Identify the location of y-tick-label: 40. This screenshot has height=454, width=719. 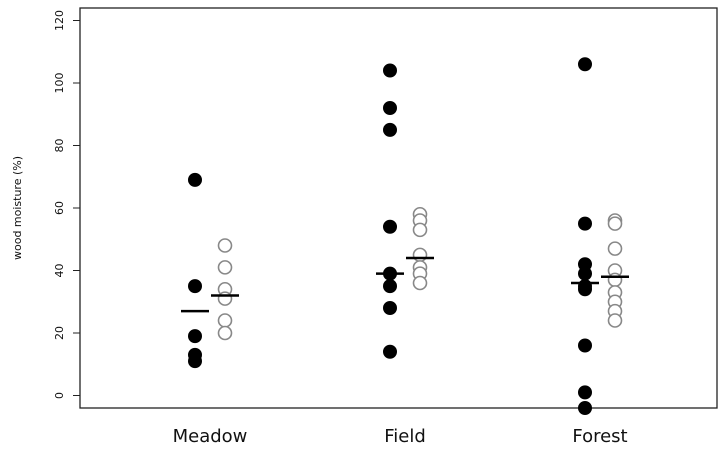
(59, 271).